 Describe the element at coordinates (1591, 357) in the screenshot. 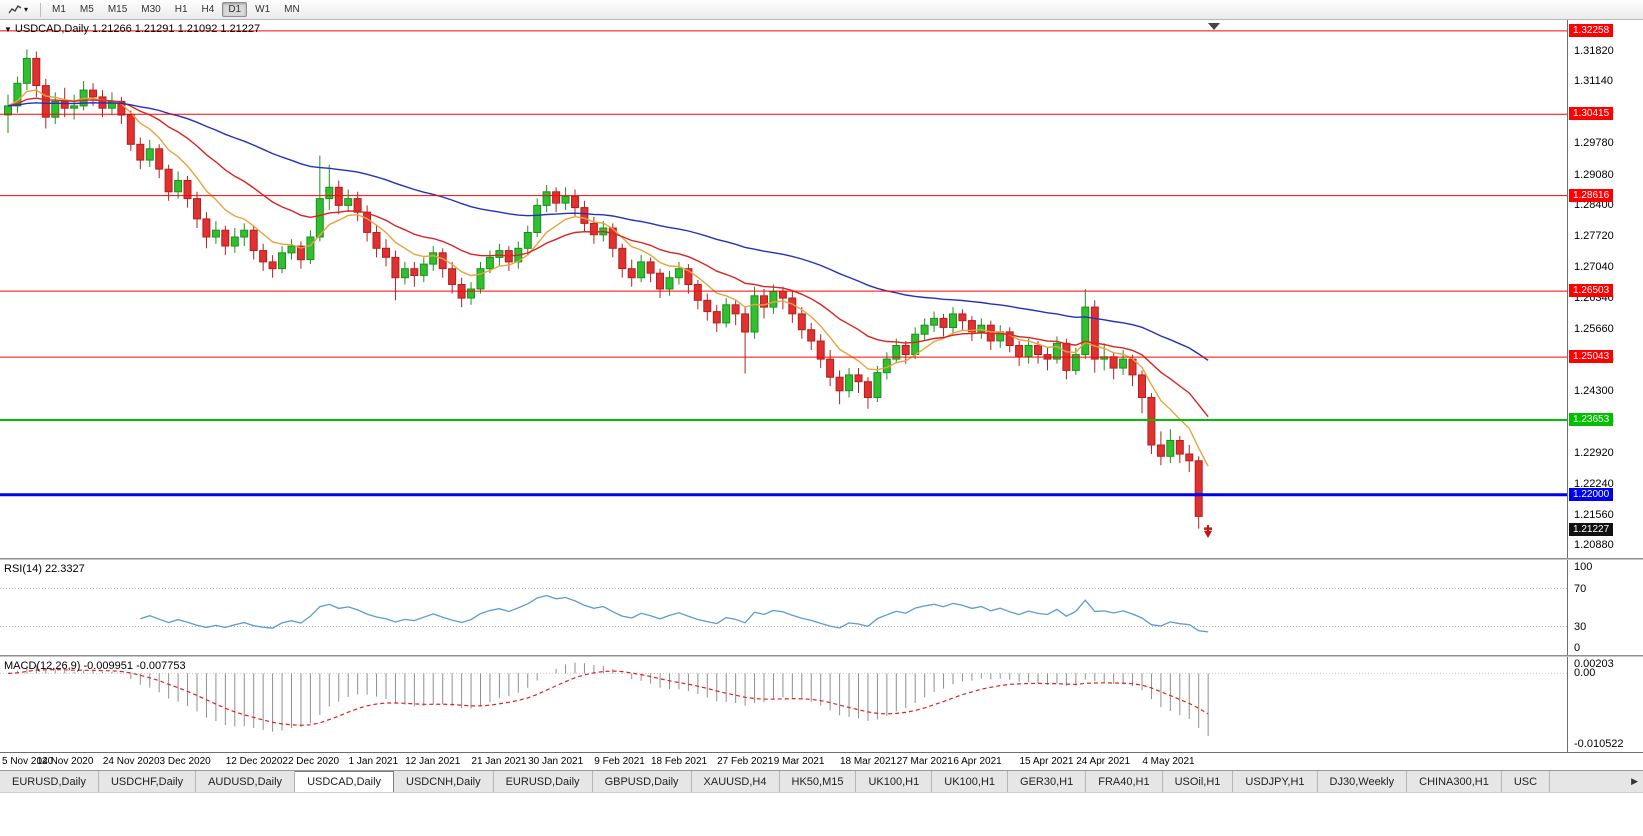

I see `price-level-tag: 1.25043` at that location.